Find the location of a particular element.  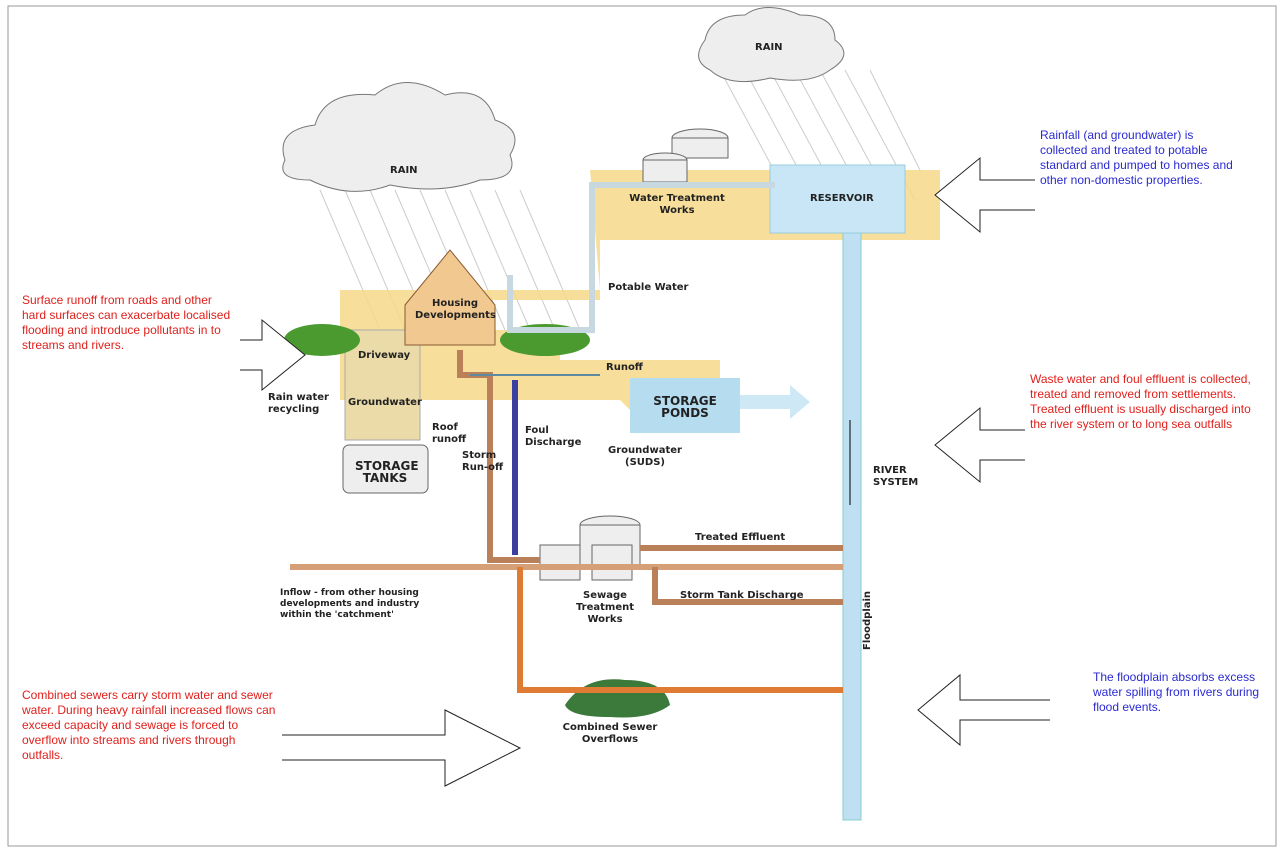

label: RESERVOIR is located at coordinates (842, 198).